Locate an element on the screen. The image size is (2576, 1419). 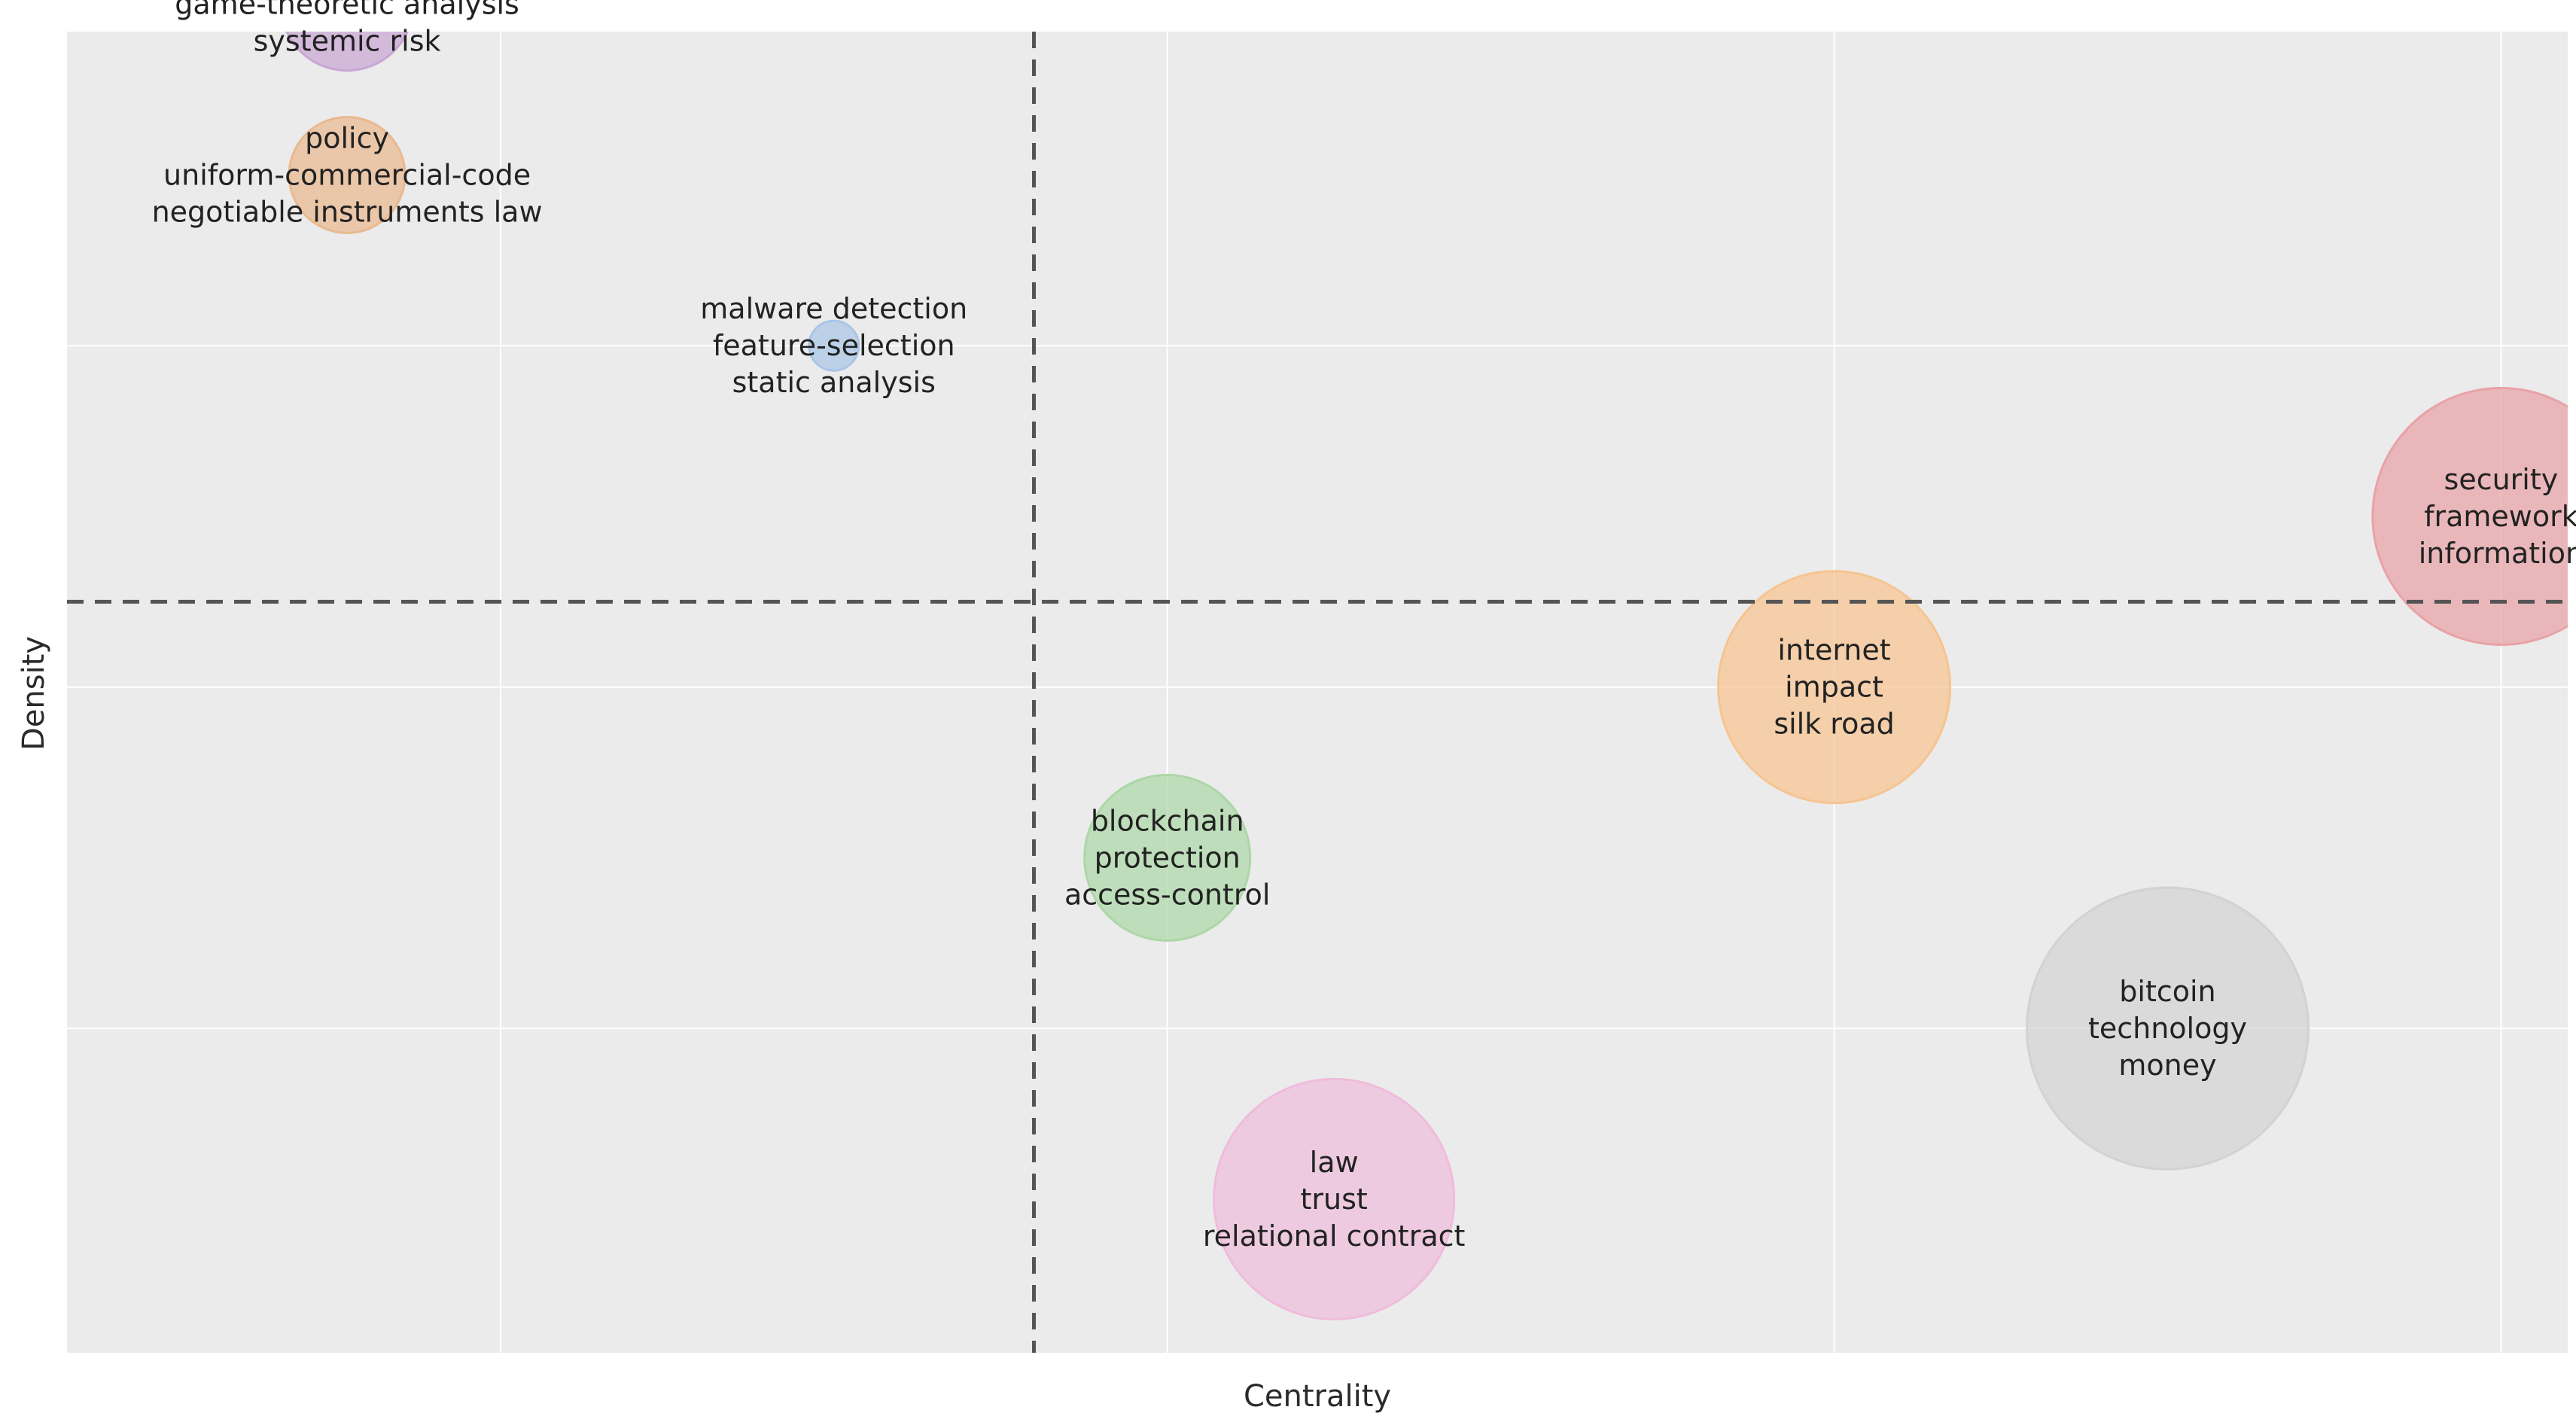
cluster-label: security is located at coordinates (2502, 479).